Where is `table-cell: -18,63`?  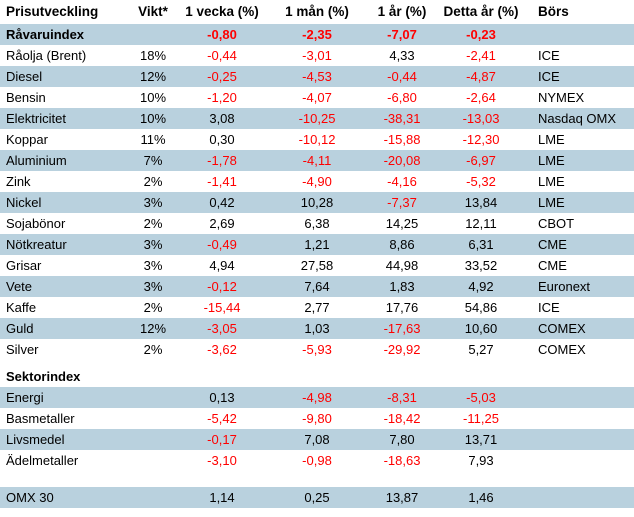
table-cell: -18,63 is located at coordinates (402, 460).